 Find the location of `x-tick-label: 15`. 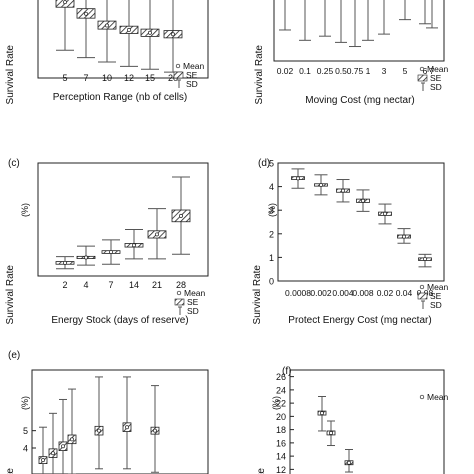

x-tick-label: 15 is located at coordinates (150, 78).